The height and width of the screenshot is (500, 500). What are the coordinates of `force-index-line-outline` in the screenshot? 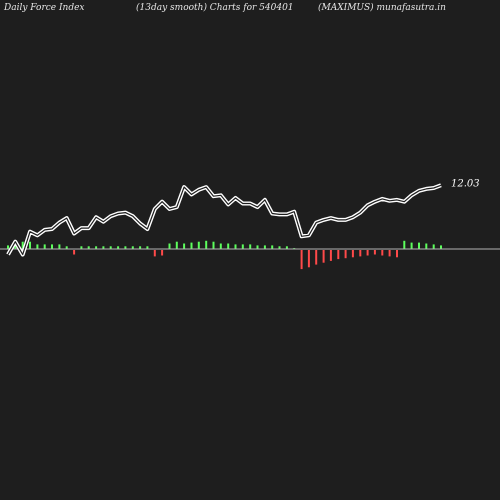 It's located at (224, 220).